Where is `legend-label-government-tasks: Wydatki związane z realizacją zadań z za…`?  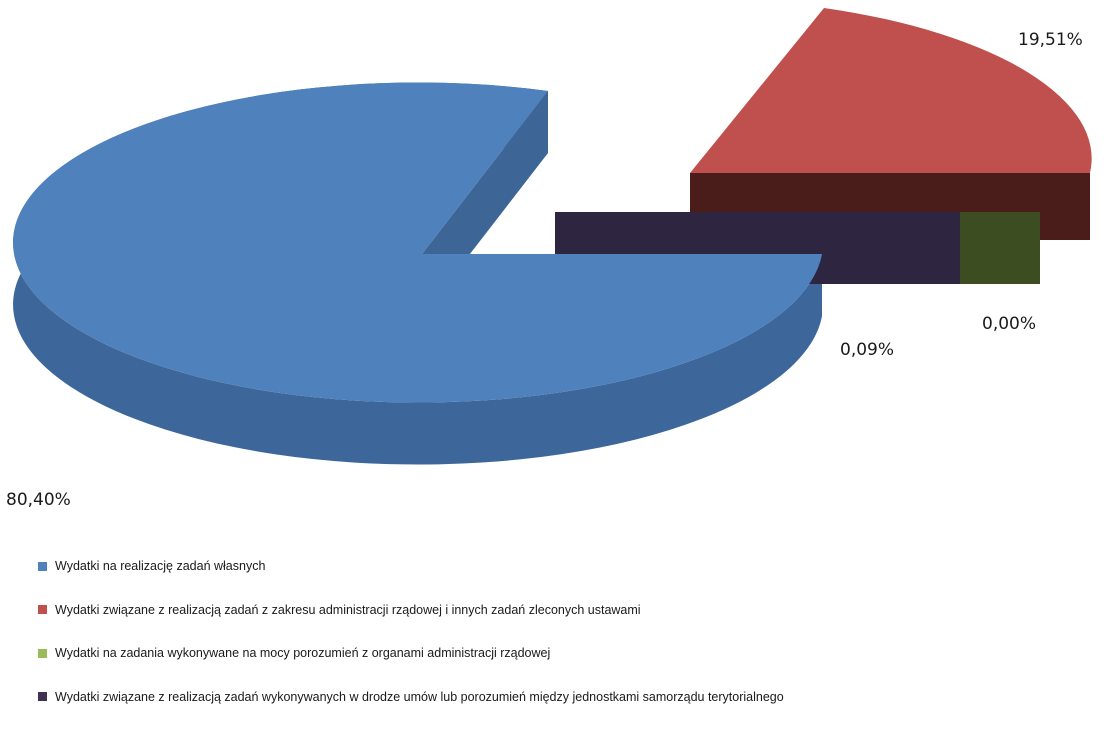
legend-label-government-tasks: Wydatki związane z realizacją zadań z za… is located at coordinates (348, 609).